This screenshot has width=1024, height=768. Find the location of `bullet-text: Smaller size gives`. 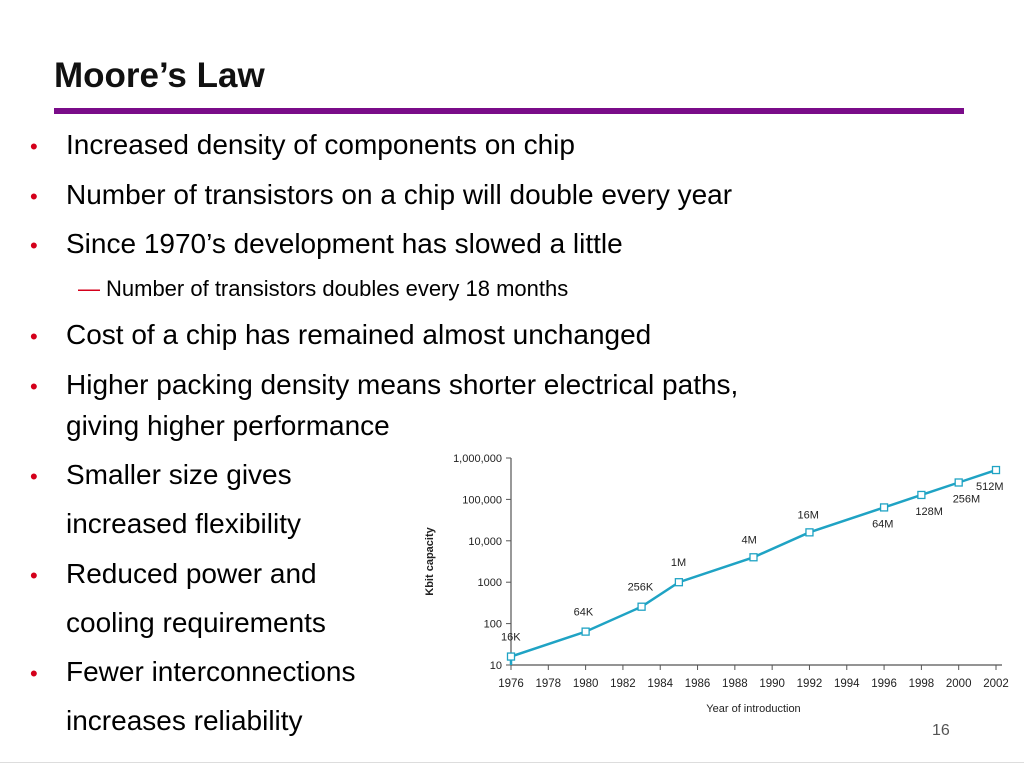

bullet-text: Smaller size gives is located at coordinates (179, 474).